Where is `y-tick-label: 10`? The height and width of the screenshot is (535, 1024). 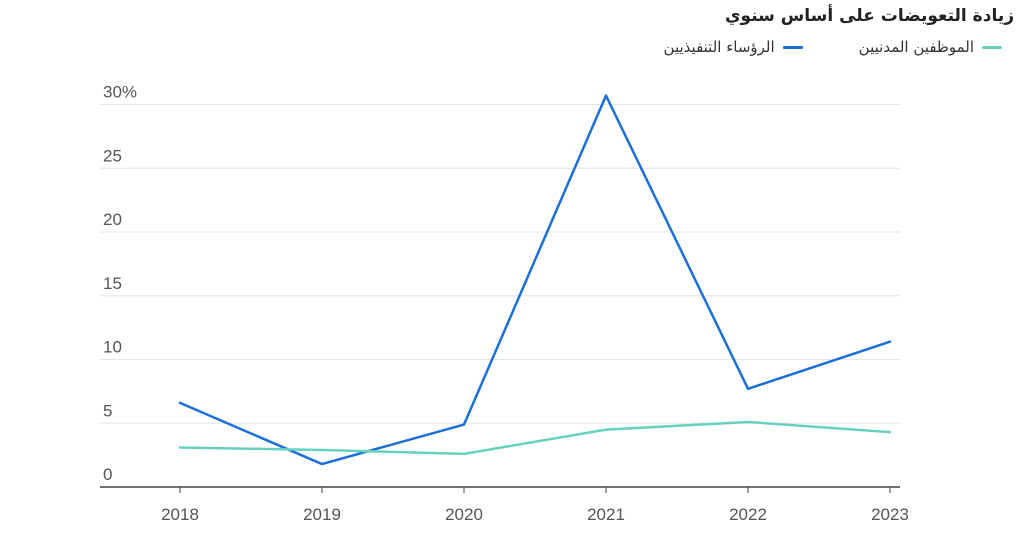 y-tick-label: 10 is located at coordinates (112, 347).